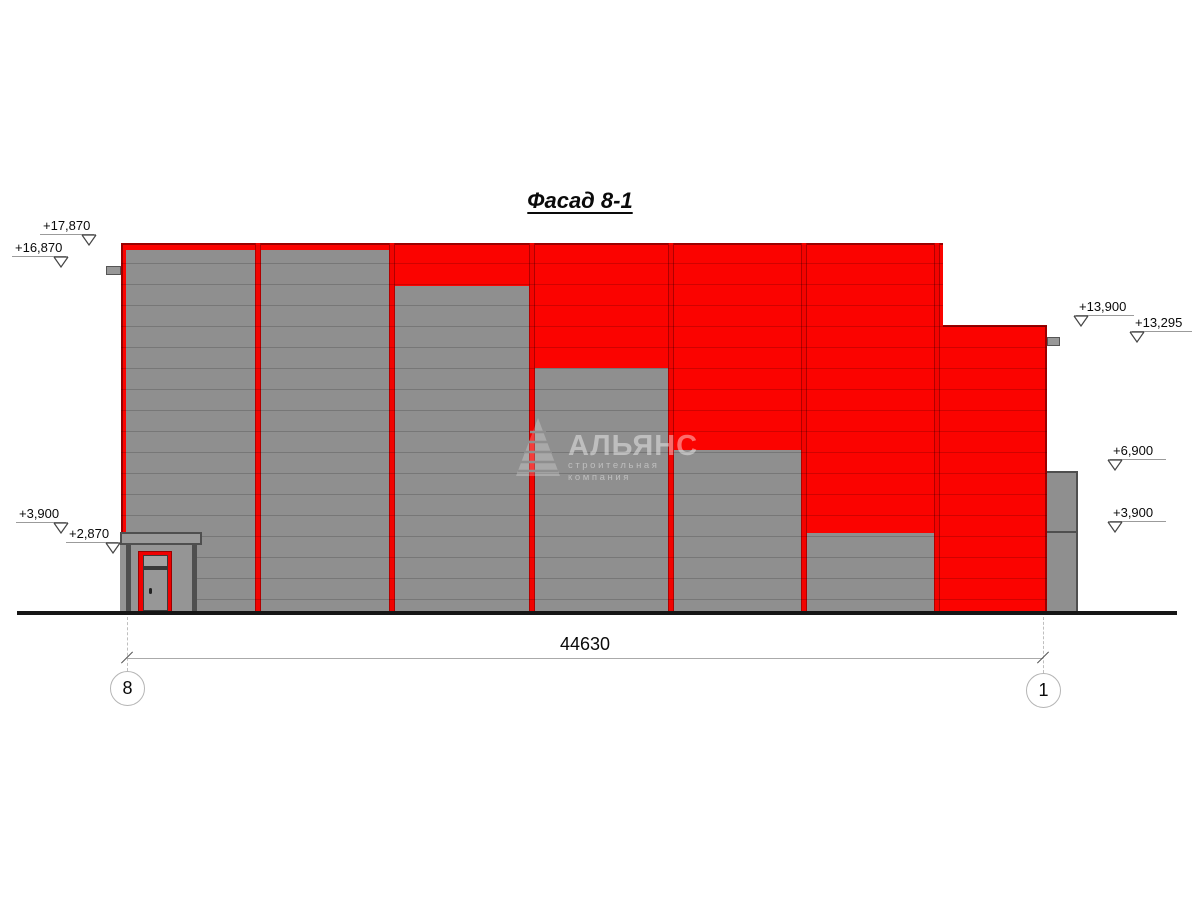 The image size is (1200, 900). What do you see at coordinates (585, 644) in the screenshot?
I see `dimension-value: 44630` at bounding box center [585, 644].